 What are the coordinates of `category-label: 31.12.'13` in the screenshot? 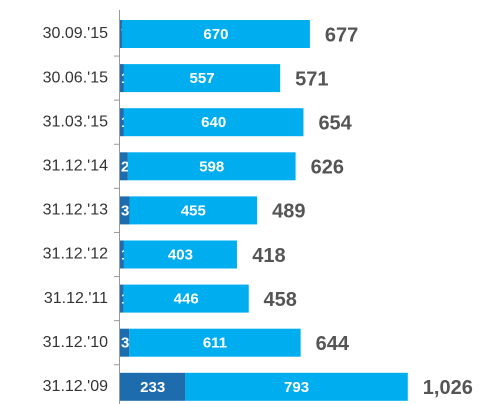 It's located at (75, 210).